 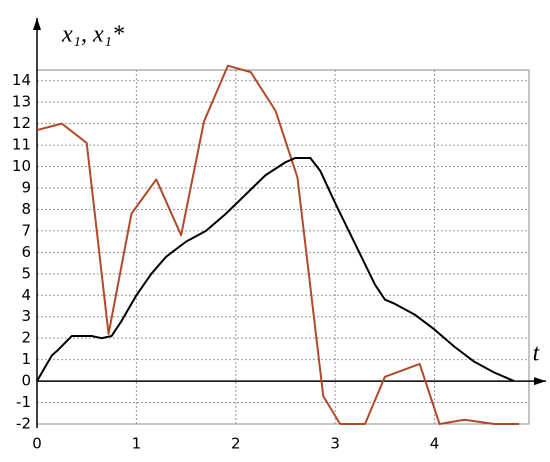 What do you see at coordinates (92, 35) in the screenshot?
I see `y-axis-label: x₁, x₁*` at bounding box center [92, 35].